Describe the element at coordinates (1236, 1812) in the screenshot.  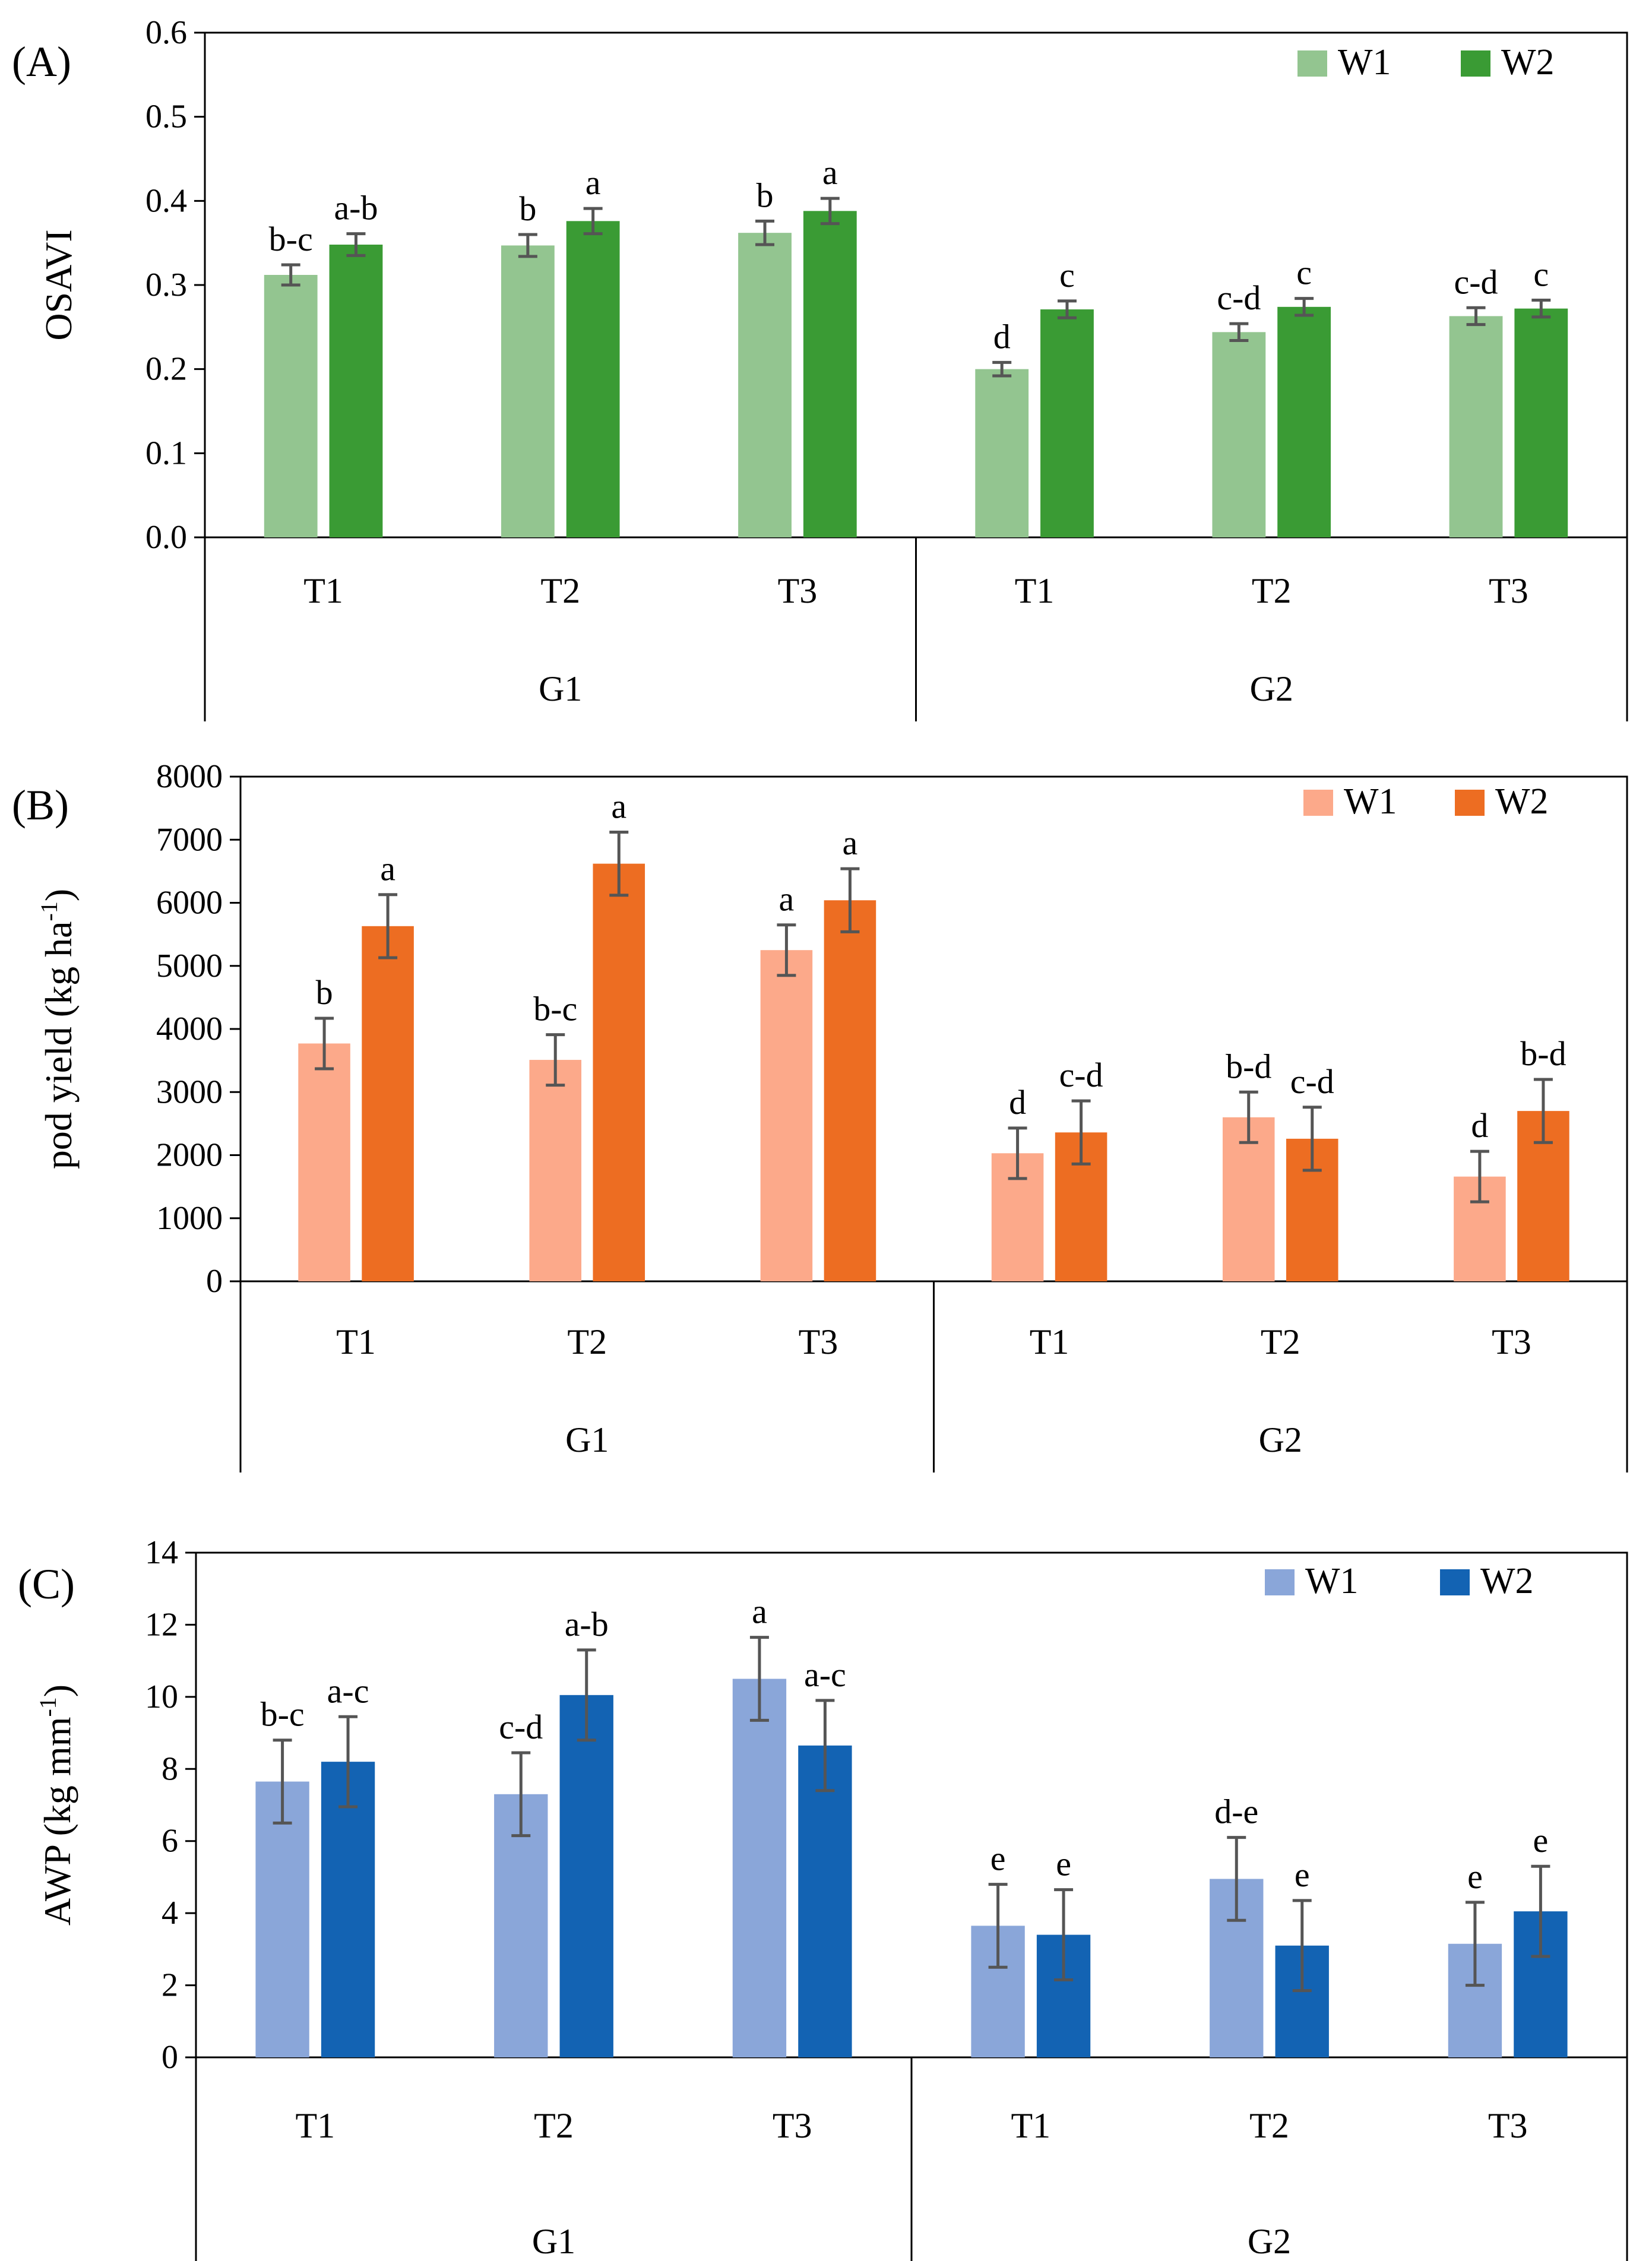
I see `significance-label: d-e` at that location.